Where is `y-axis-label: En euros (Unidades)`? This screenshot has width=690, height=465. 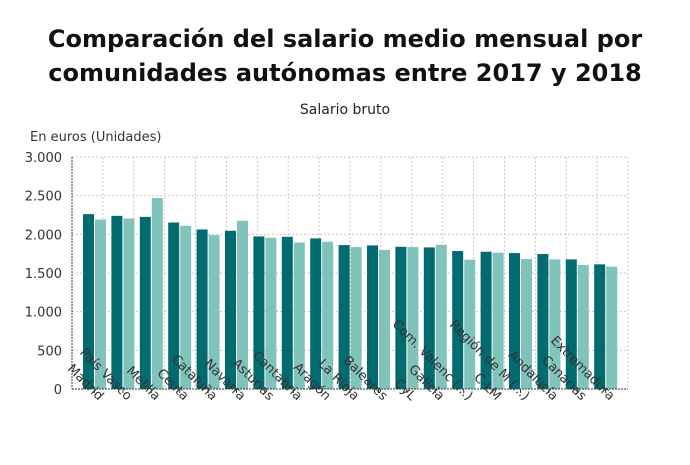
y-axis-label: En euros (Unidades) is located at coordinates (96, 137).